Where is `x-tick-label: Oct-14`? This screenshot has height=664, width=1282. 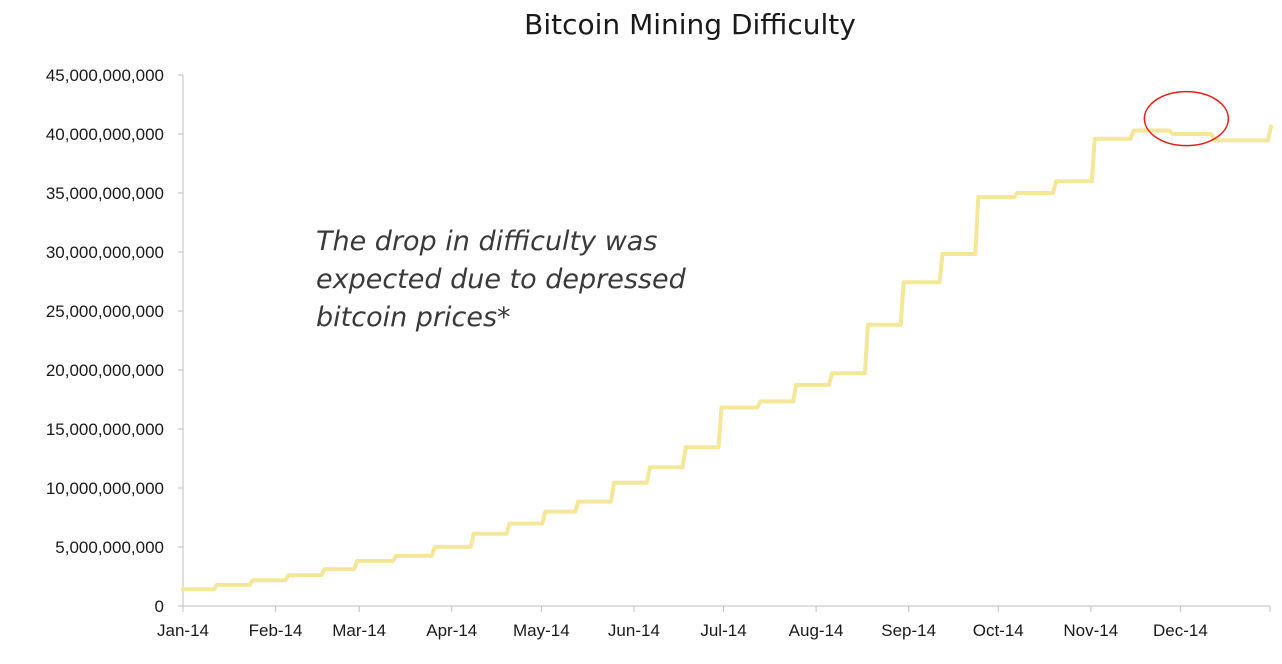 x-tick-label: Oct-14 is located at coordinates (998, 630).